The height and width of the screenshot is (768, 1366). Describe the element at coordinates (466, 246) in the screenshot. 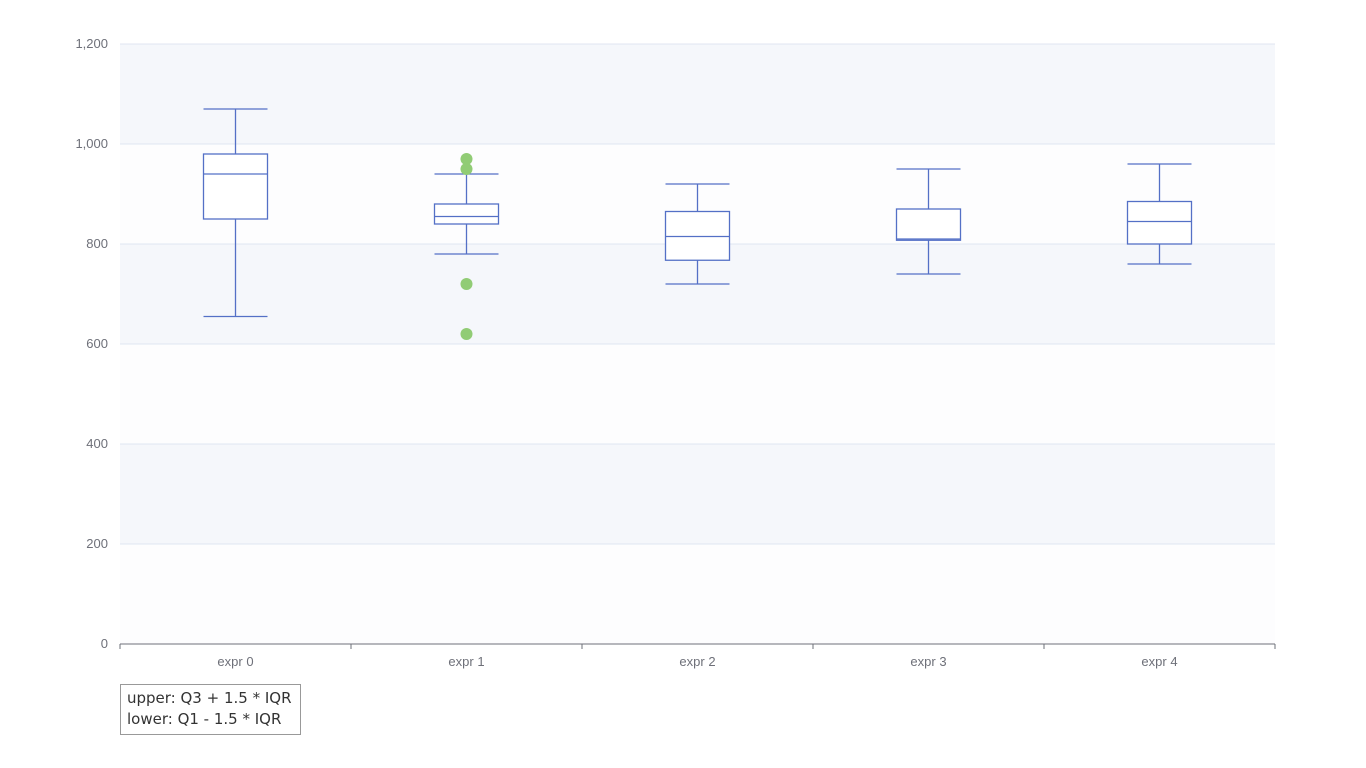

I see `outlier-series` at that location.